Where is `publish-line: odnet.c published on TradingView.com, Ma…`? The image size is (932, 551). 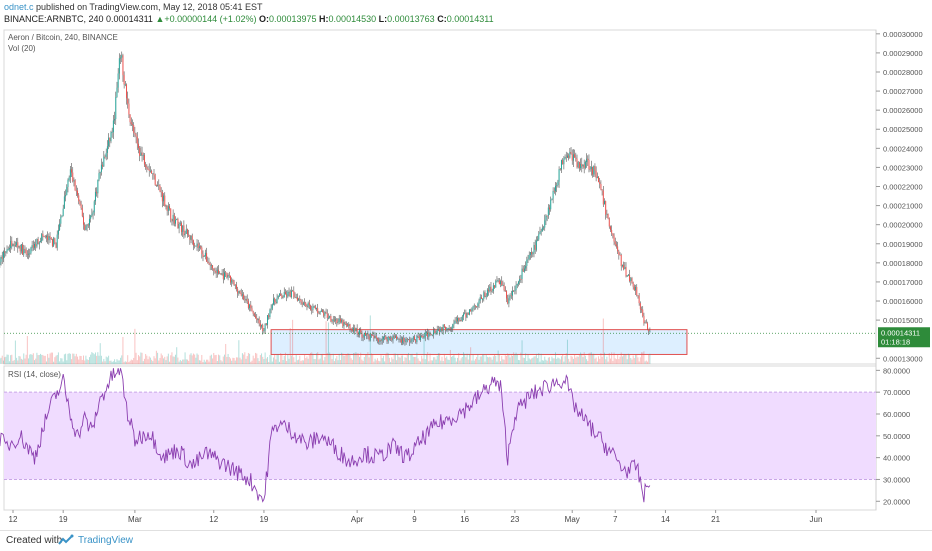
publish-line: odnet.c published on TradingView.com, Ma… is located at coordinates (133, 7).